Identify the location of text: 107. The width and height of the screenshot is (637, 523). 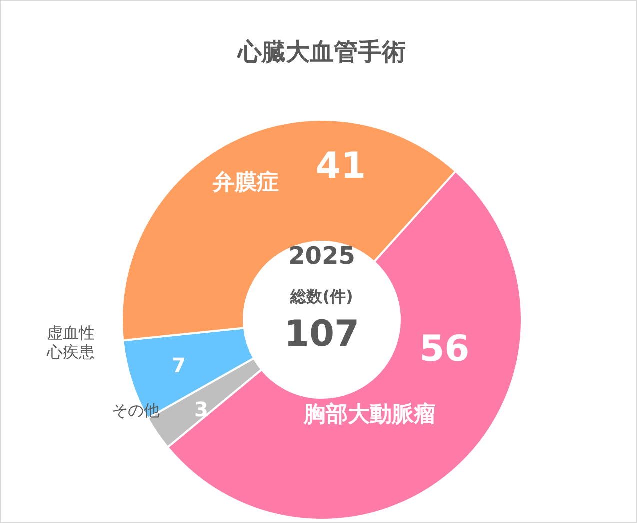
(322, 334).